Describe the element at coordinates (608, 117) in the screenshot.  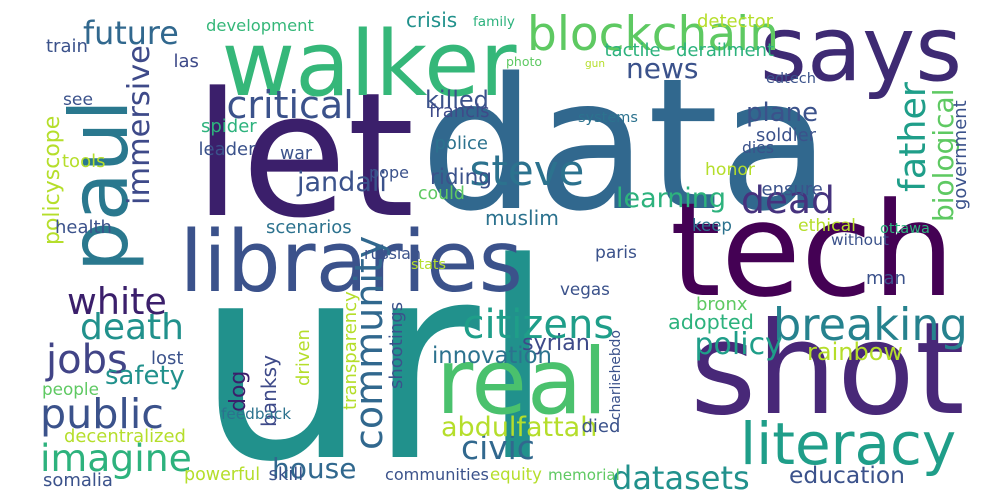
I see `word-systems: systems` at that location.